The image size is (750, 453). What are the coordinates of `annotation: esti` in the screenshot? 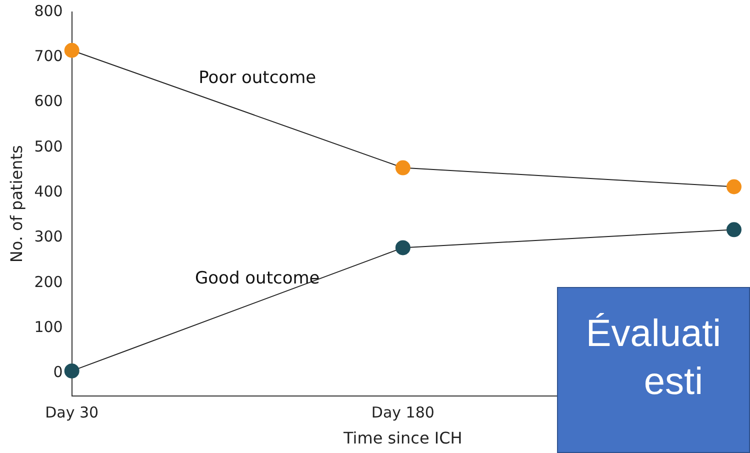 It's located at (673, 382).